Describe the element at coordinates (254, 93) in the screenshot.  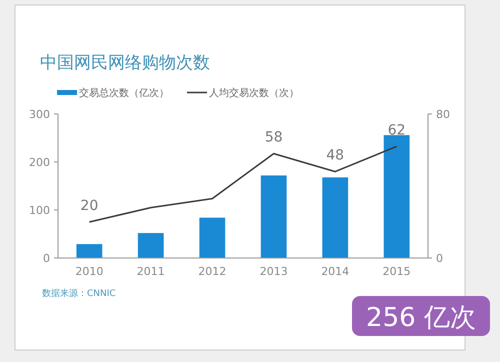
I see `legend-label: 人均交易次数（次）` at that location.